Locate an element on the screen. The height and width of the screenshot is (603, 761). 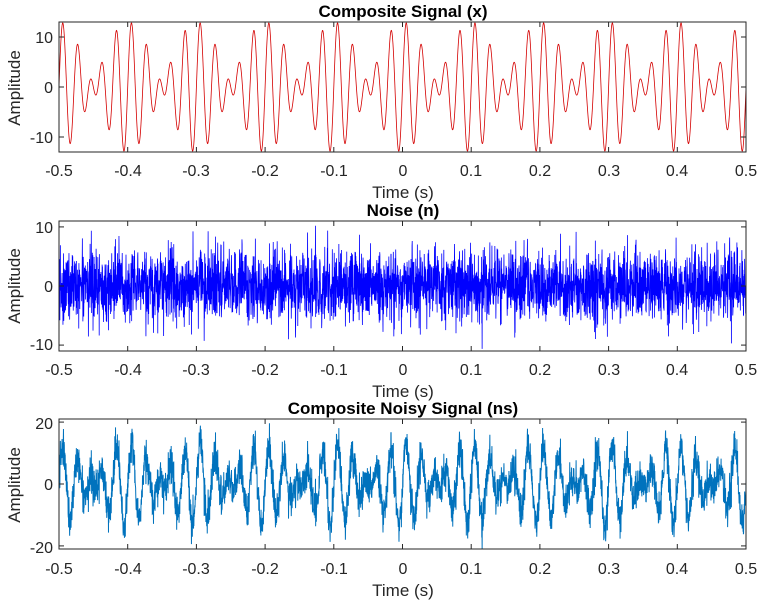
y-tick-label: -20 is located at coordinates (41, 548).